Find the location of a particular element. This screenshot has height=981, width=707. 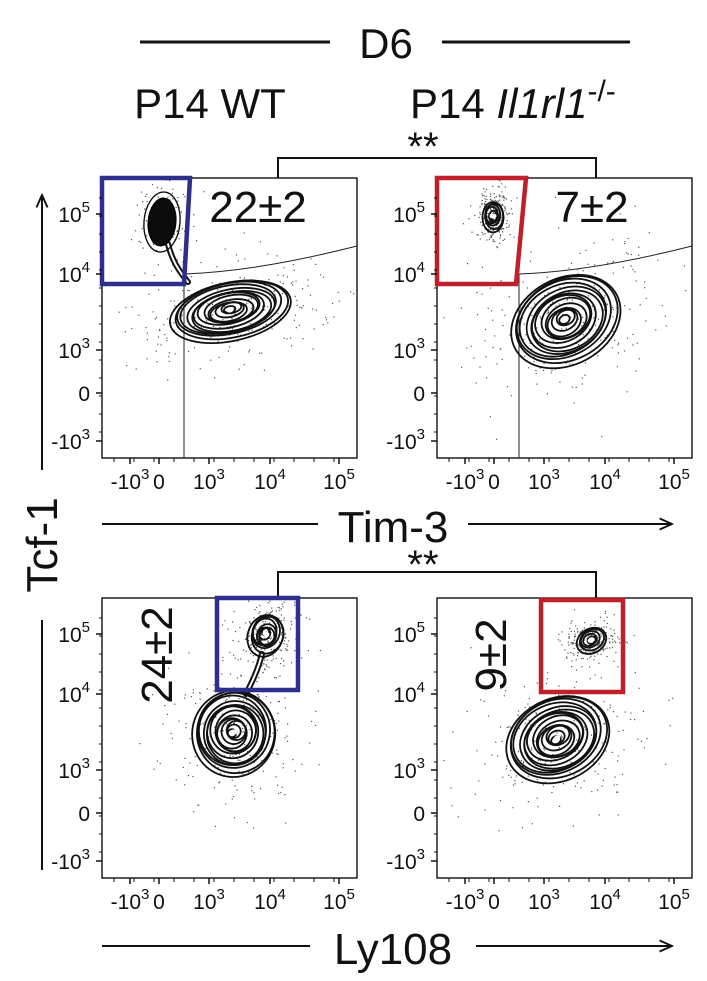

gate-percentage-label: 22±2 is located at coordinates (258, 207).